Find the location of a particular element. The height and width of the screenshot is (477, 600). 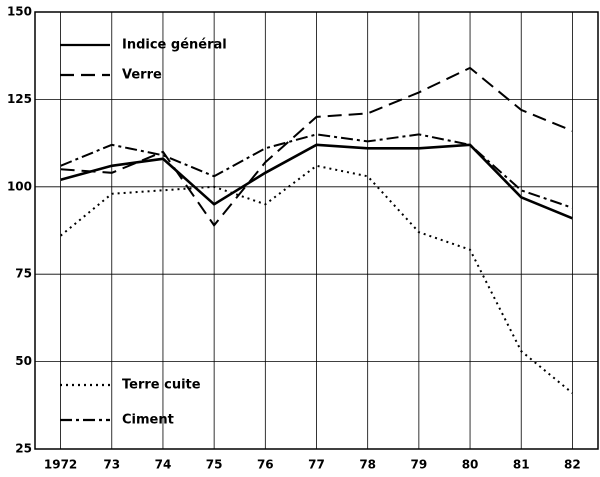

legend-label: Terre cuite is located at coordinates (161, 385).